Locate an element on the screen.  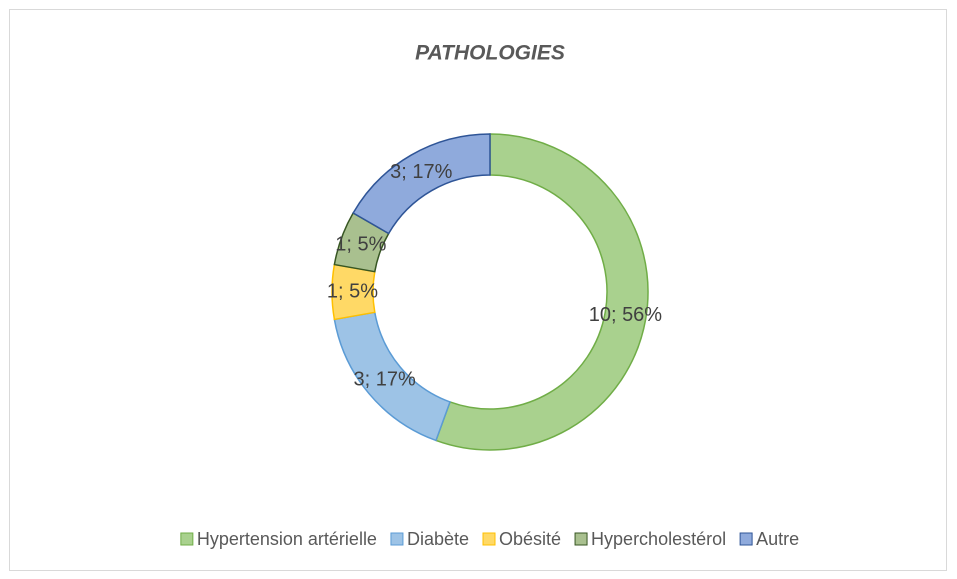
legend-item: Obésité is located at coordinates (521, 539).